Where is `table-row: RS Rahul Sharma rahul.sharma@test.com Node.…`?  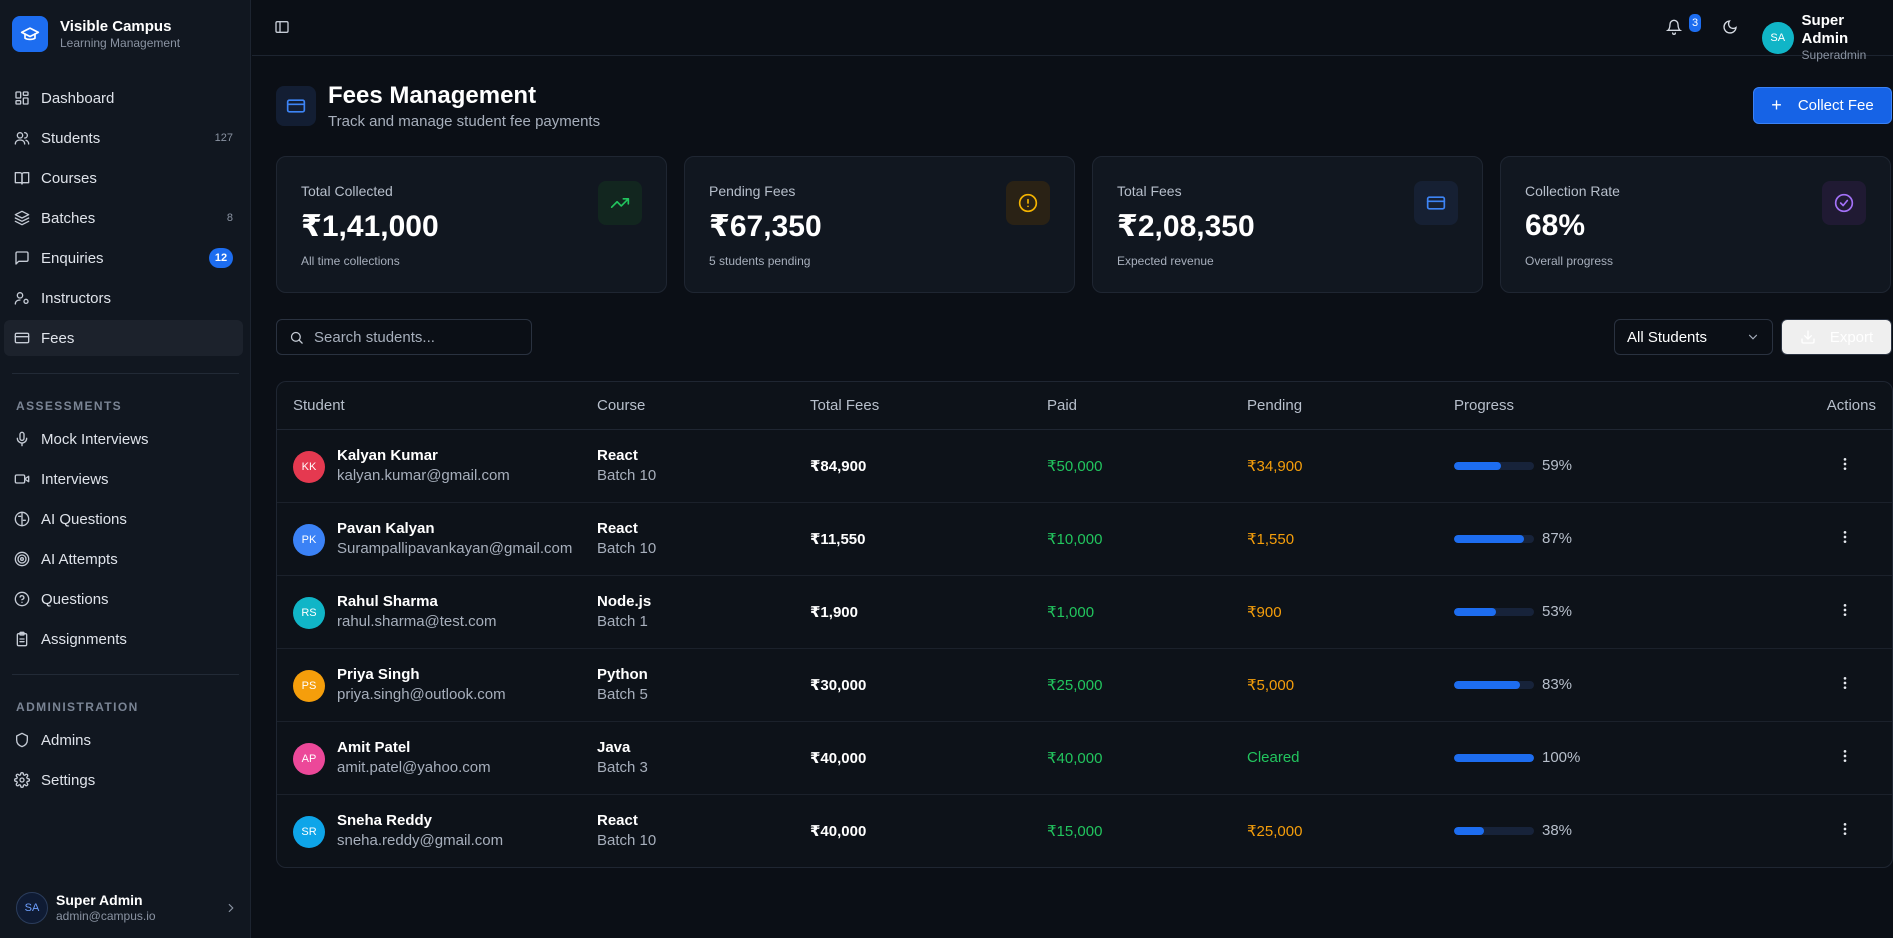 table-row: RS Rahul Sharma rahul.sharma@test.com Node.… is located at coordinates (1084, 612).